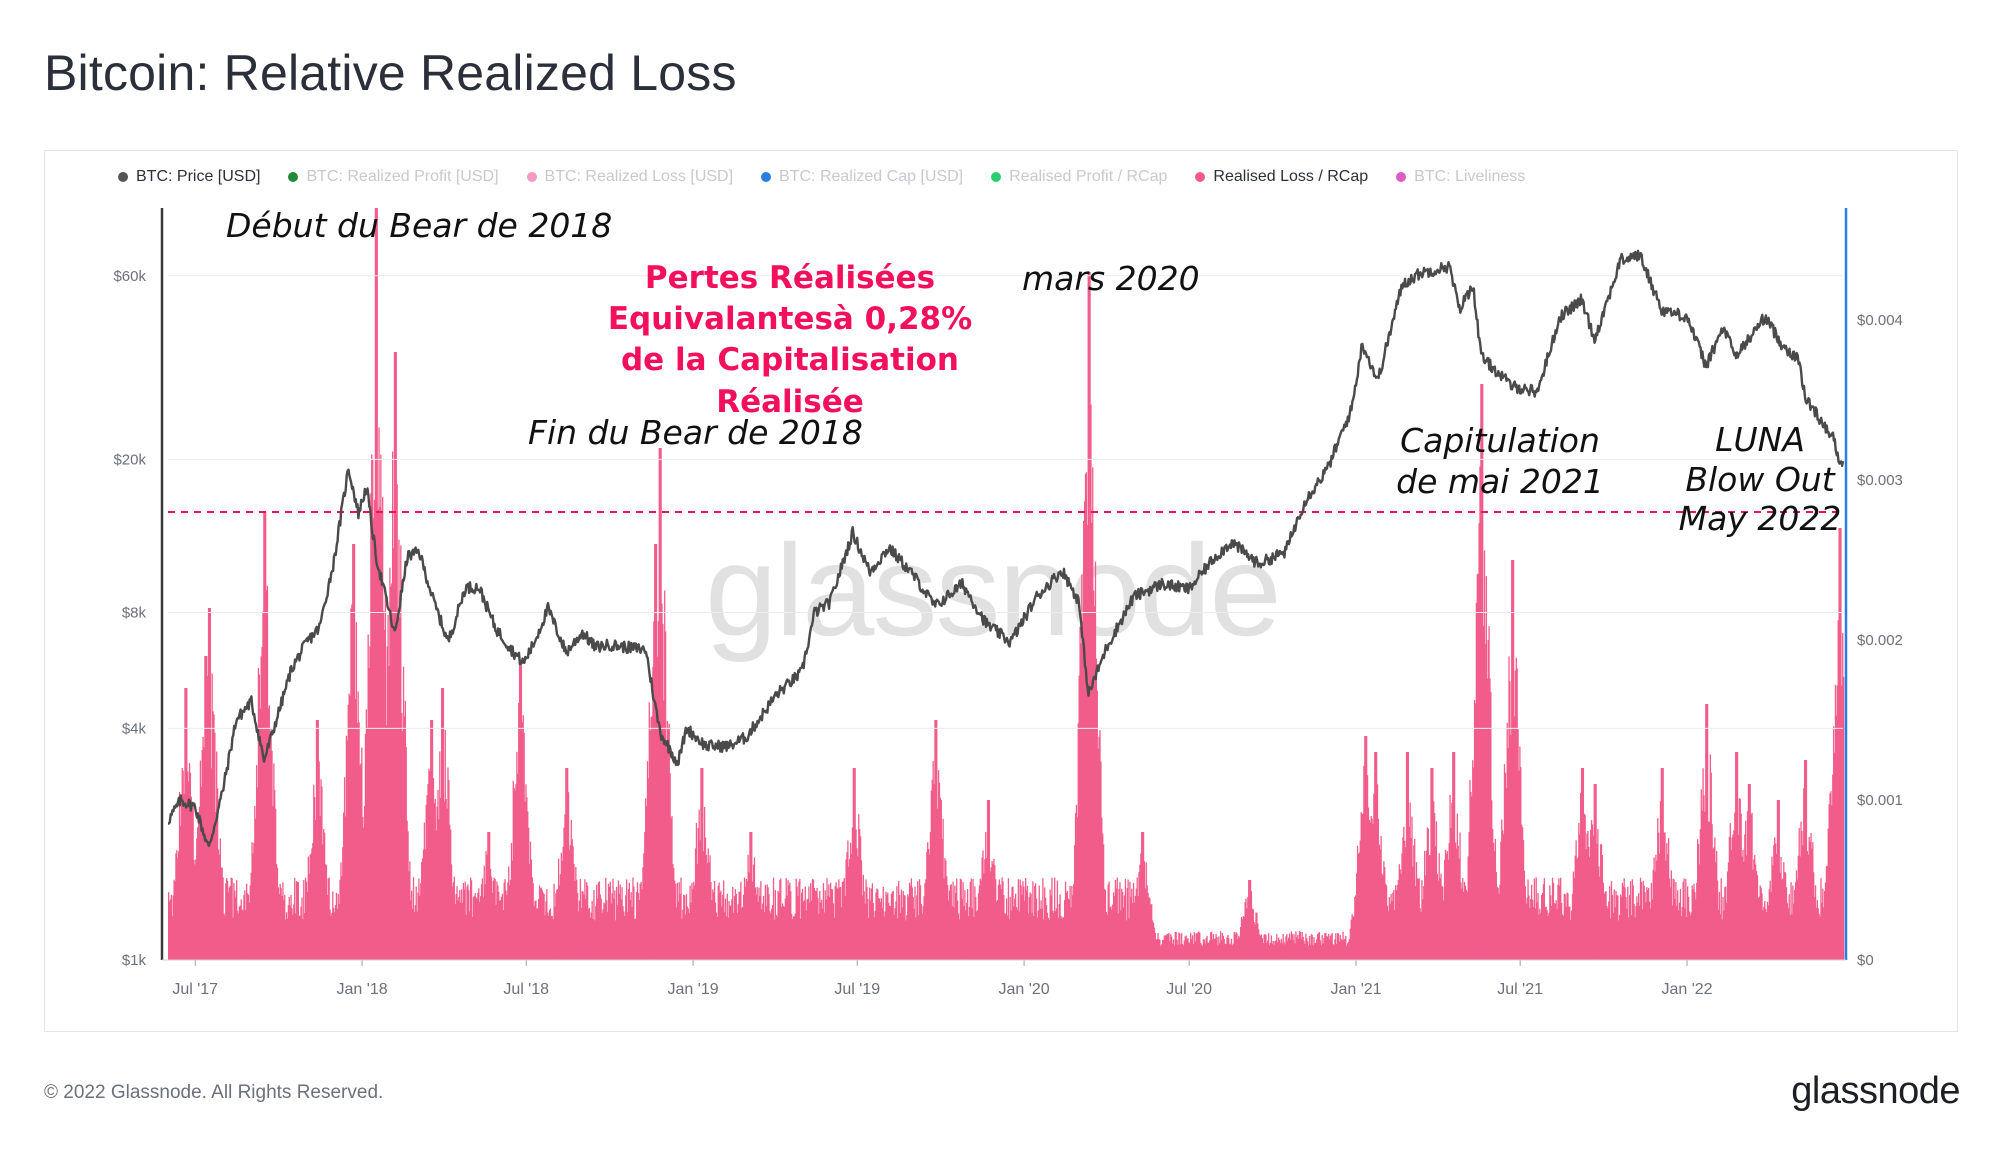 This screenshot has width=2000, height=1152. I want to click on legend-item-realized-cap: BTC: Realized Cap [USD], so click(862, 177).